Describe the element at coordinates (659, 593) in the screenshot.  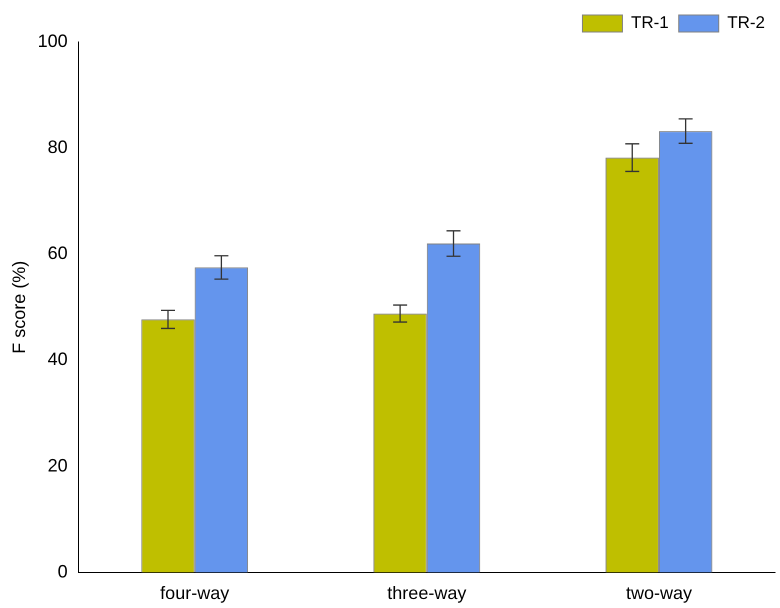
I see `x-tick-label: two-way` at that location.